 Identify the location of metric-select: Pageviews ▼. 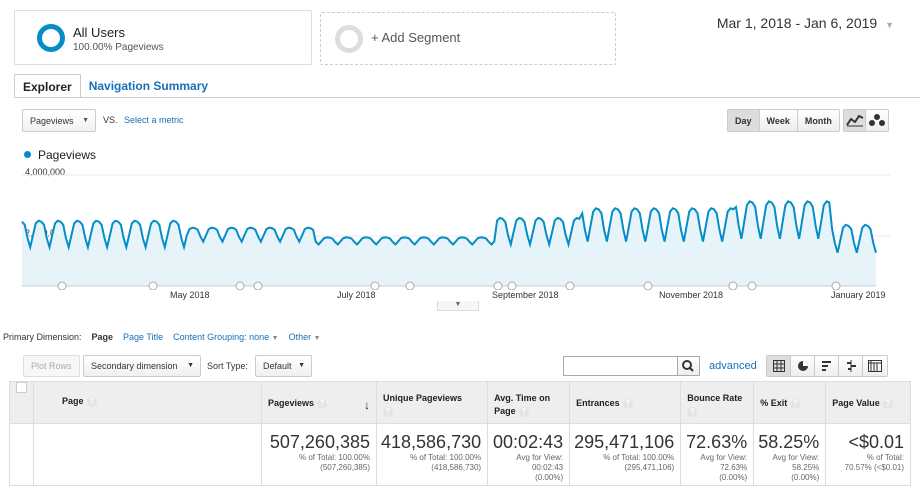
(59, 120).